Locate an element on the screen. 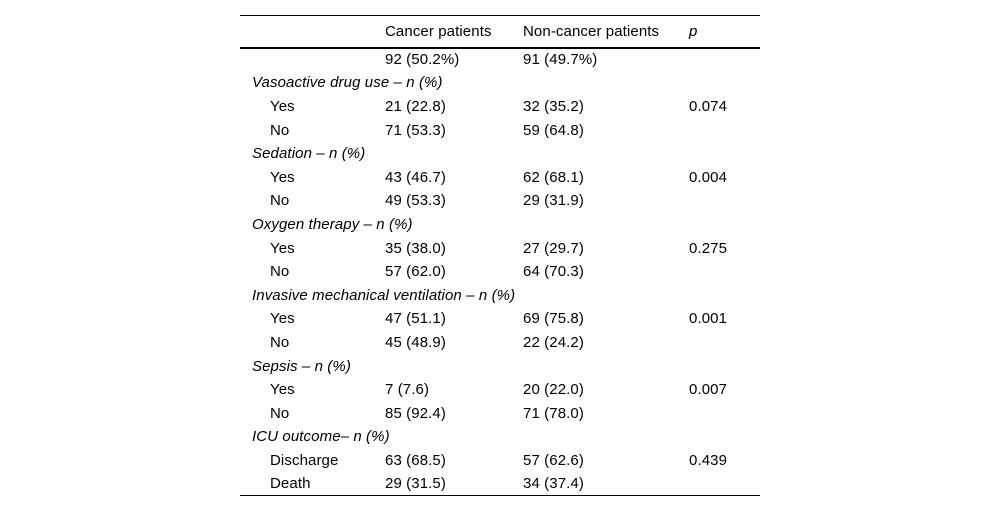 The height and width of the screenshot is (519, 1000). table-row: Yes 43 (46.7) 62 (68.1) 0.004 is located at coordinates (500, 177).